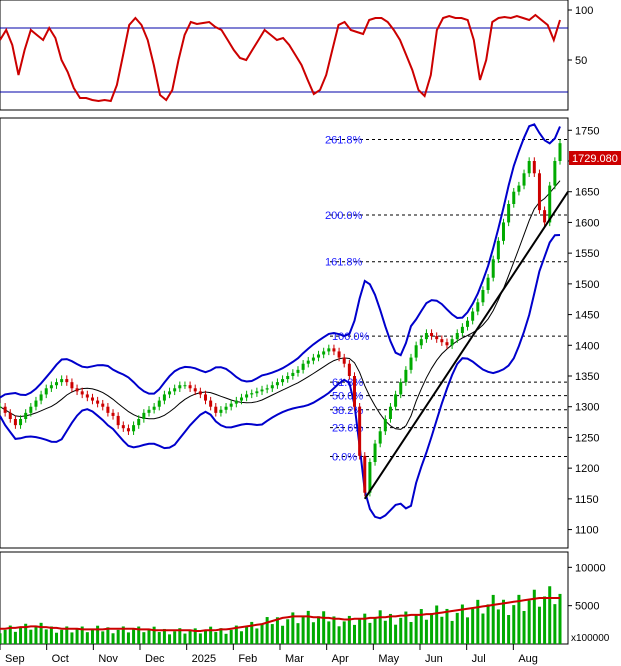 Image resolution: width=621 pixels, height=666 pixels. I want to click on fibonacci-level-label: 50.0%, so click(347, 397).